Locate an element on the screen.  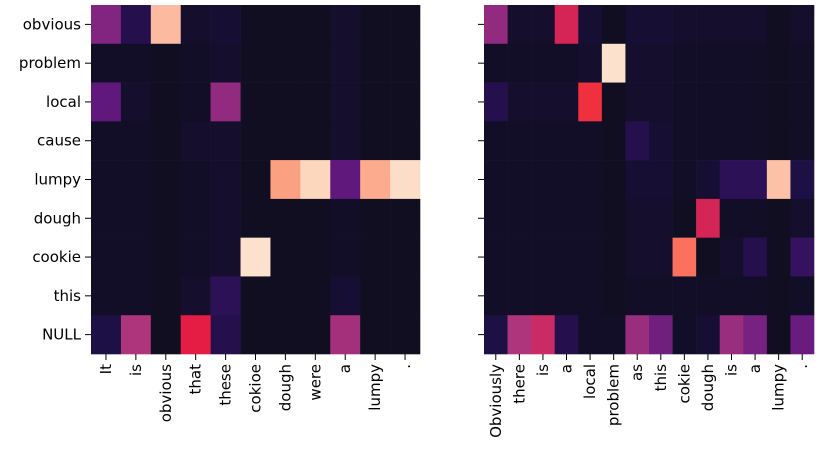
y-tick-label: this is located at coordinates (68, 296).